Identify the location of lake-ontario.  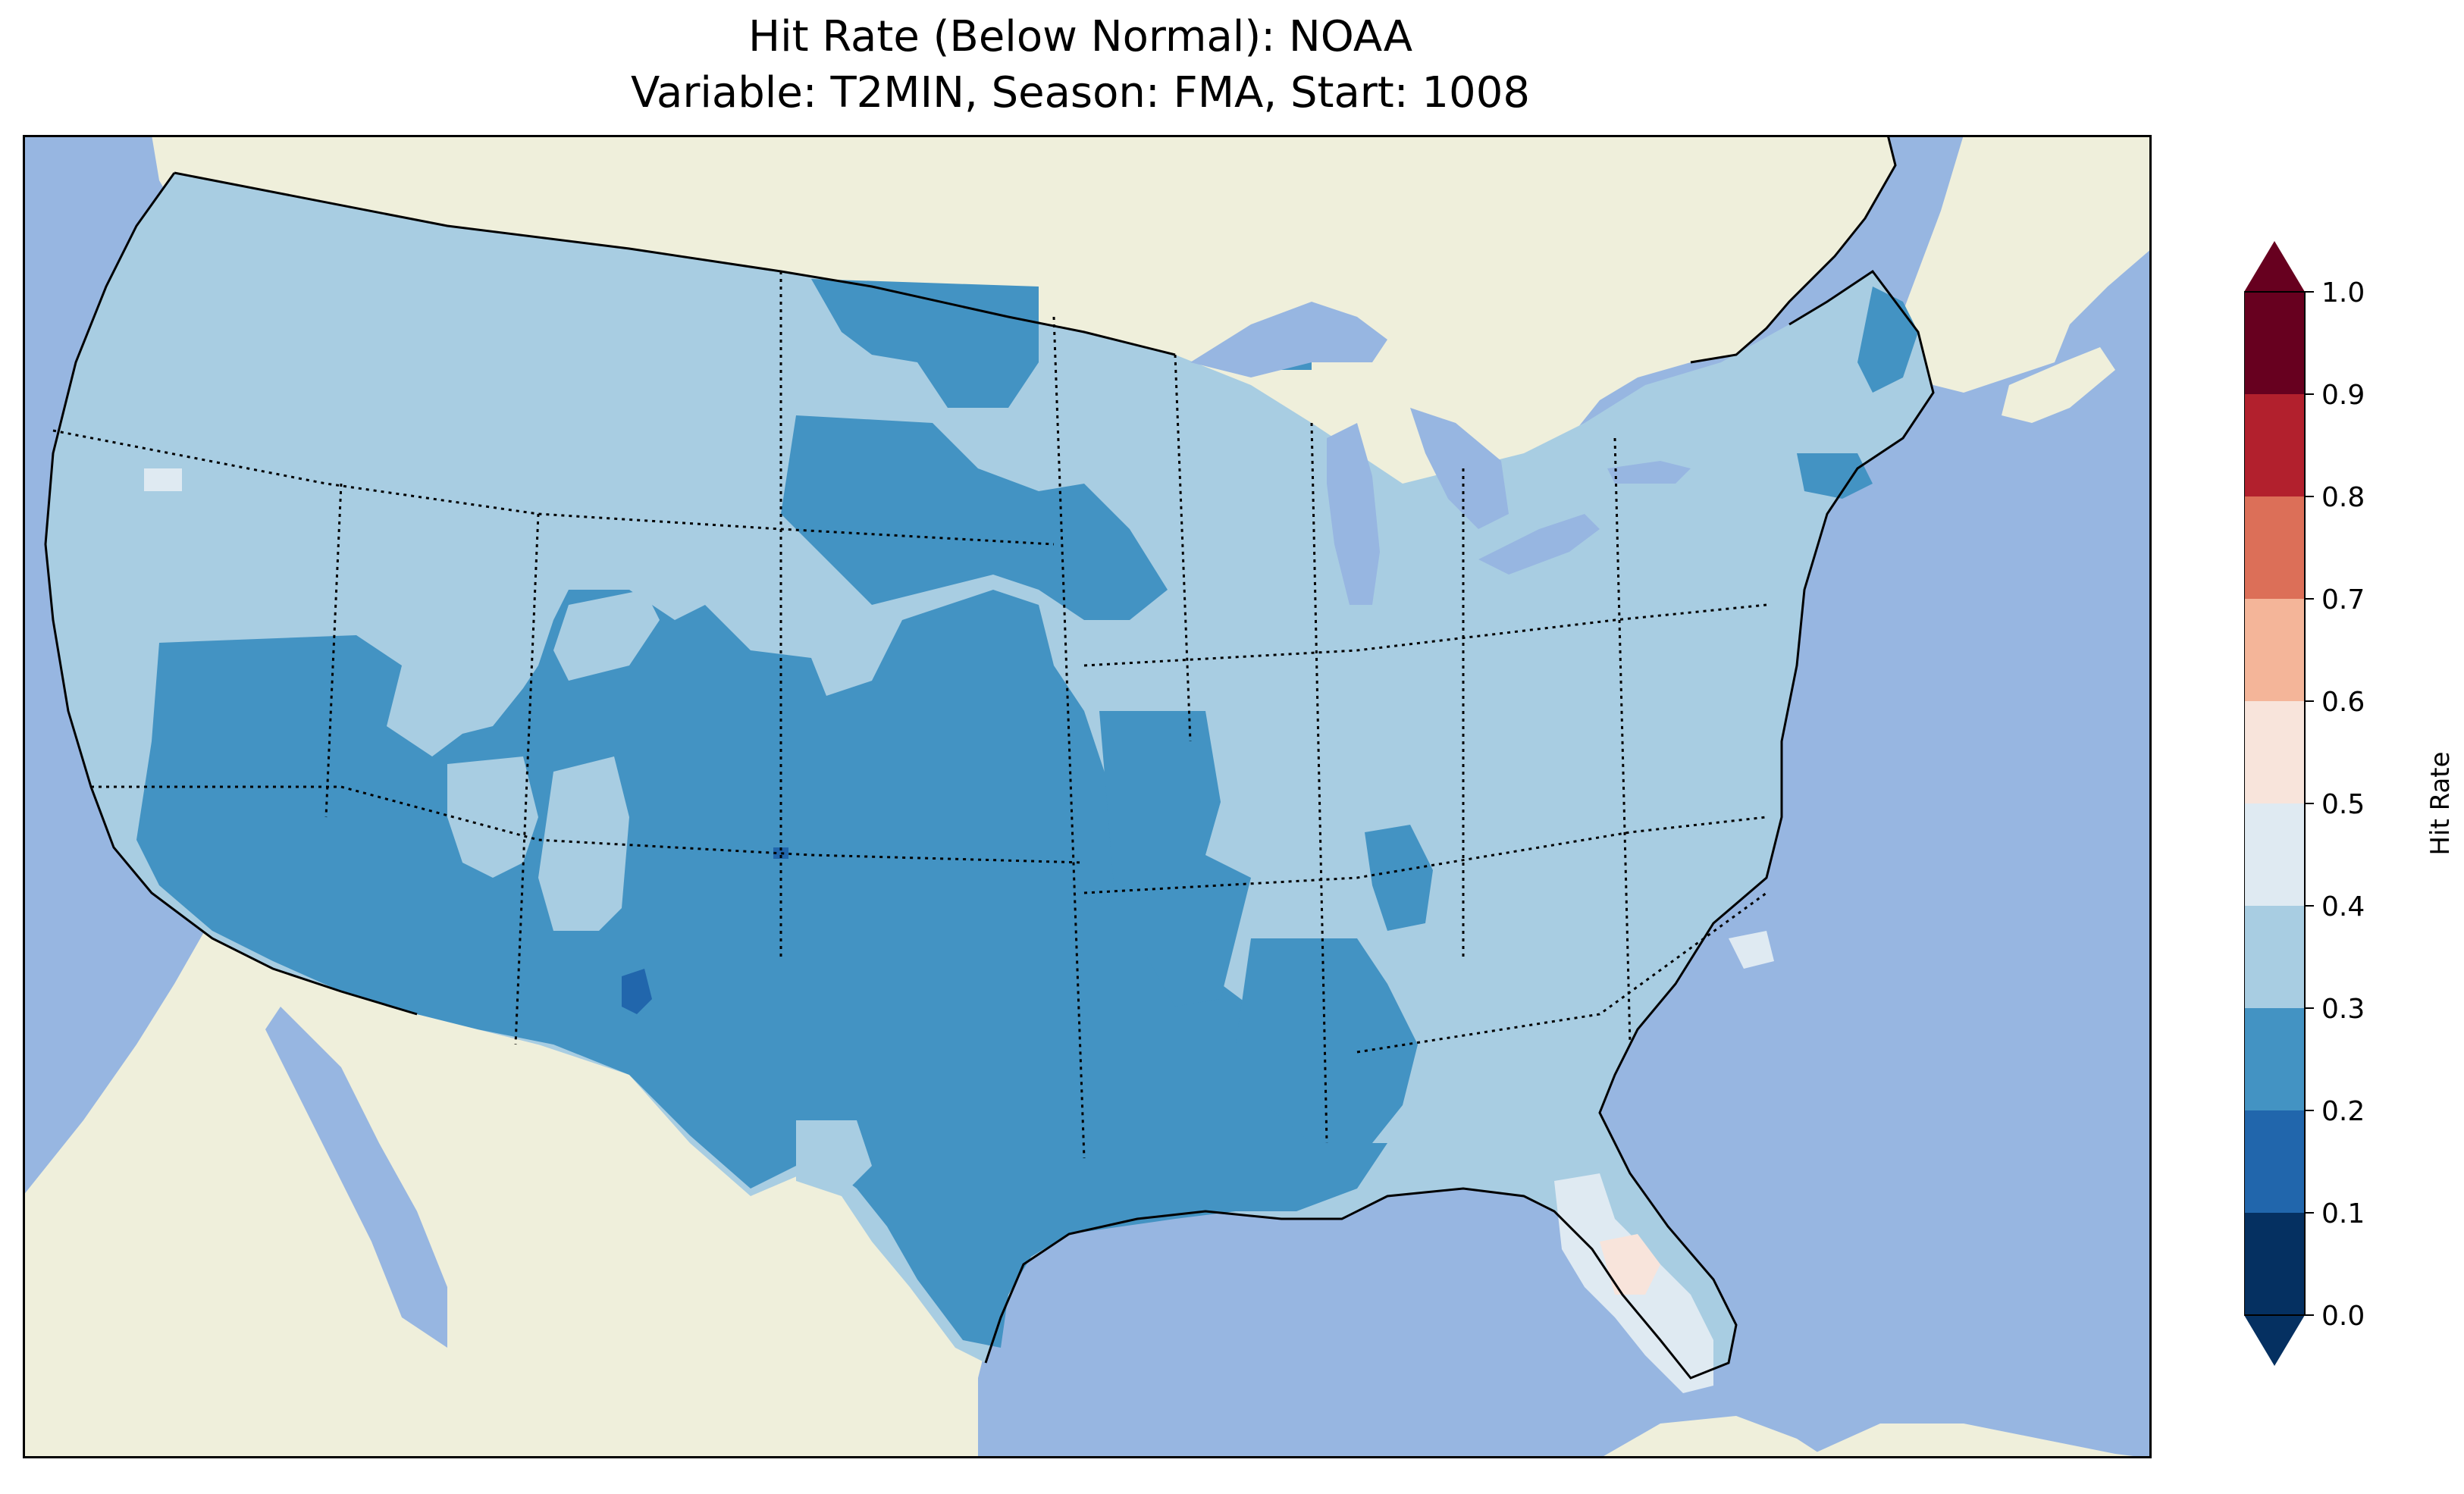
(1649, 472).